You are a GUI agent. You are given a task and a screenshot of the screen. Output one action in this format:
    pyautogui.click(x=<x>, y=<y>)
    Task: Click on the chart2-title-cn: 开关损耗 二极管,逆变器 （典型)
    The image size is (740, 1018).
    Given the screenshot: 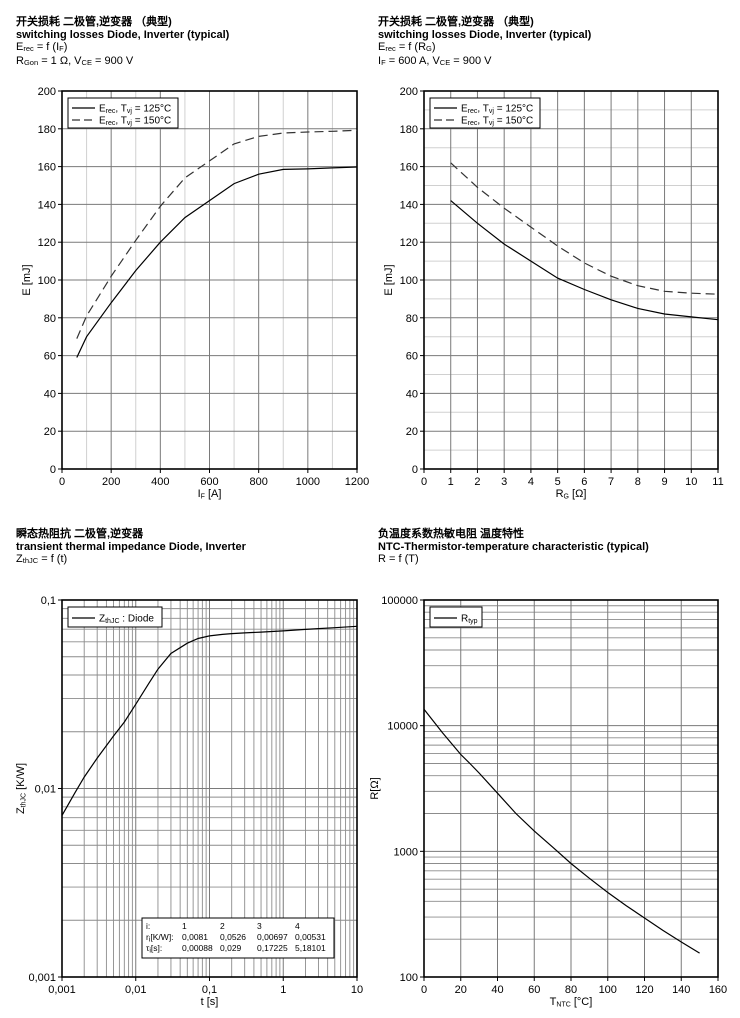 What is the action you would take?
    pyautogui.click(x=456, y=22)
    